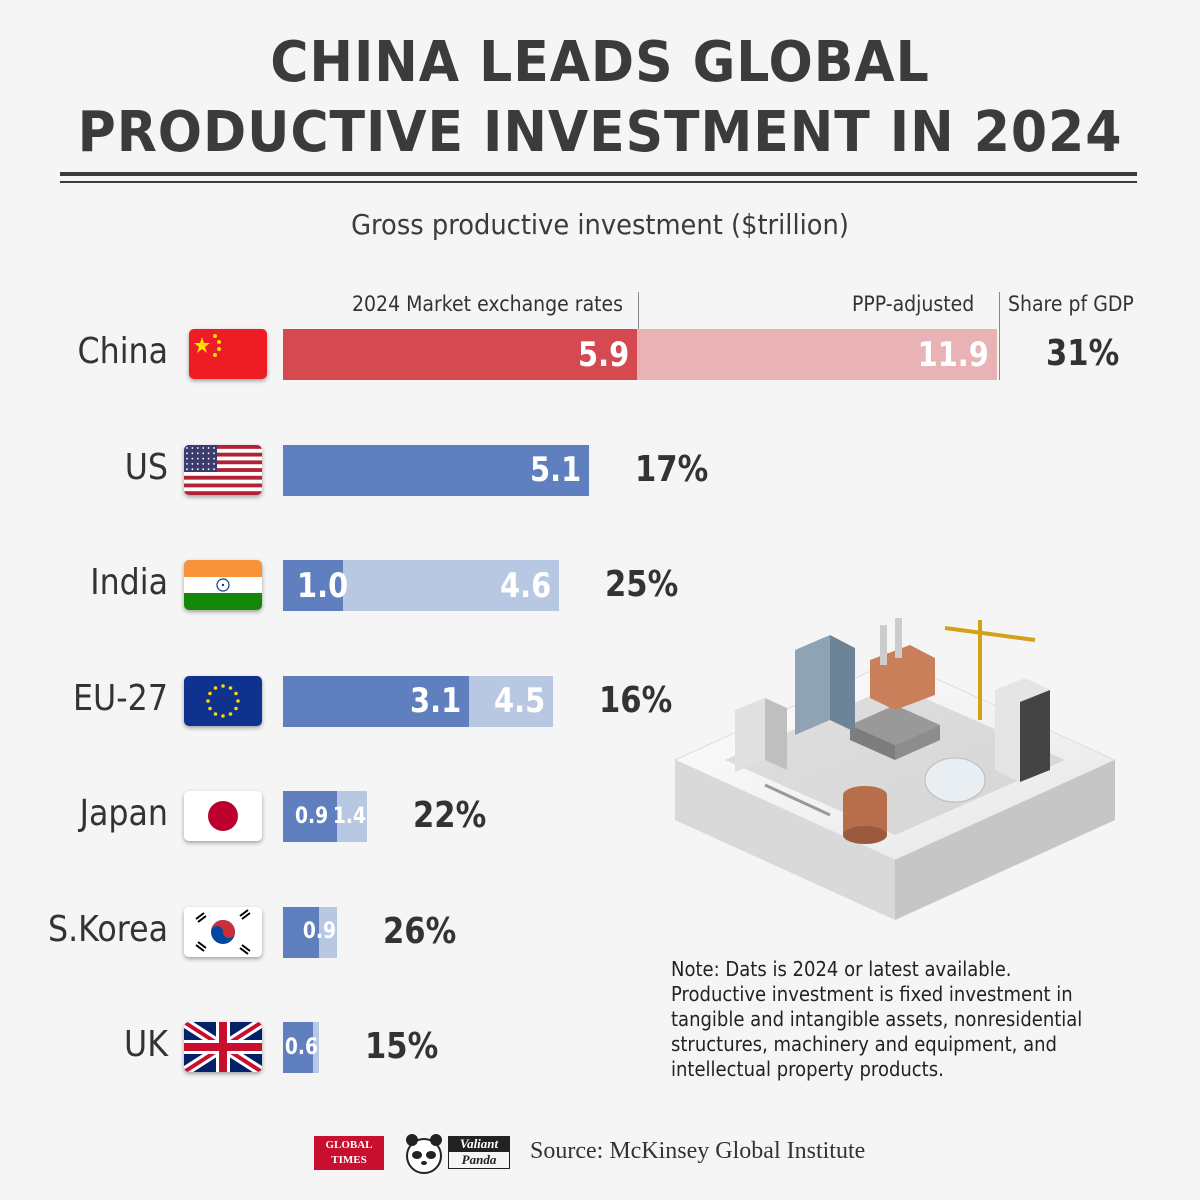 Image resolution: width=1200 pixels, height=1200 pixels. Describe the element at coordinates (488, 304) in the screenshot. I see `column-header-market: 2024 Market exchange rates` at that location.